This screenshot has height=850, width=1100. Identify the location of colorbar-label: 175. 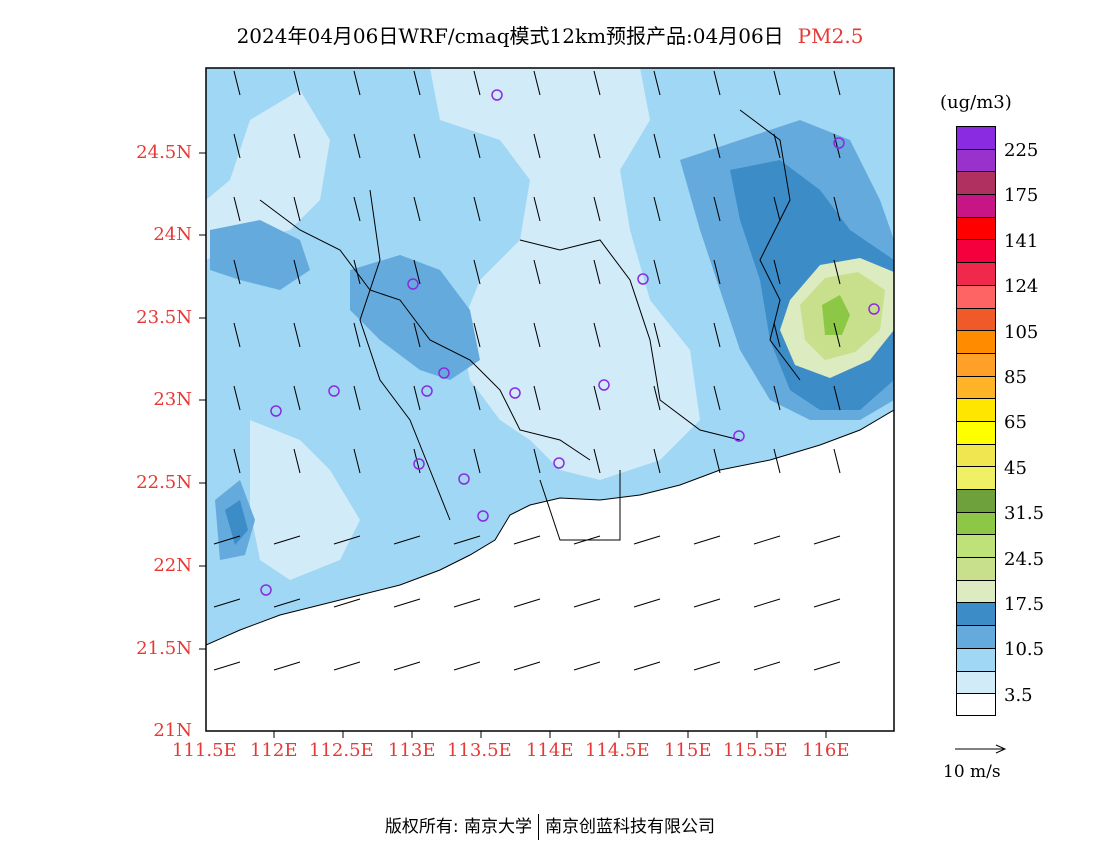
(1021, 196).